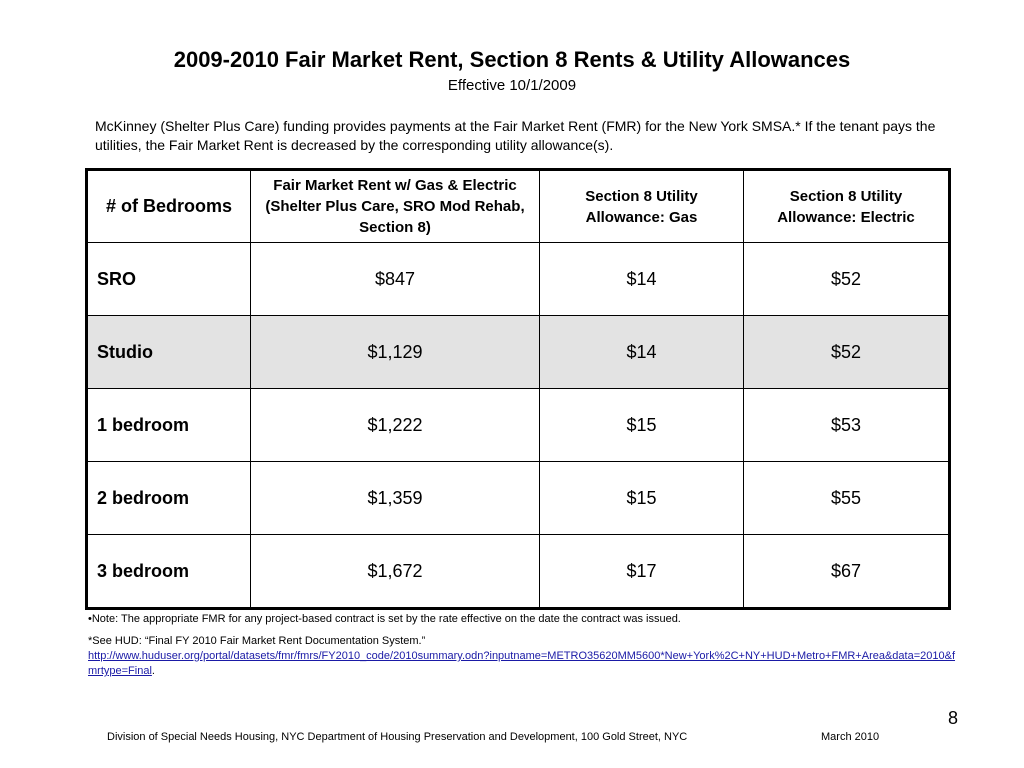  Describe the element at coordinates (953, 718) in the screenshot. I see `page-number: 8` at that location.